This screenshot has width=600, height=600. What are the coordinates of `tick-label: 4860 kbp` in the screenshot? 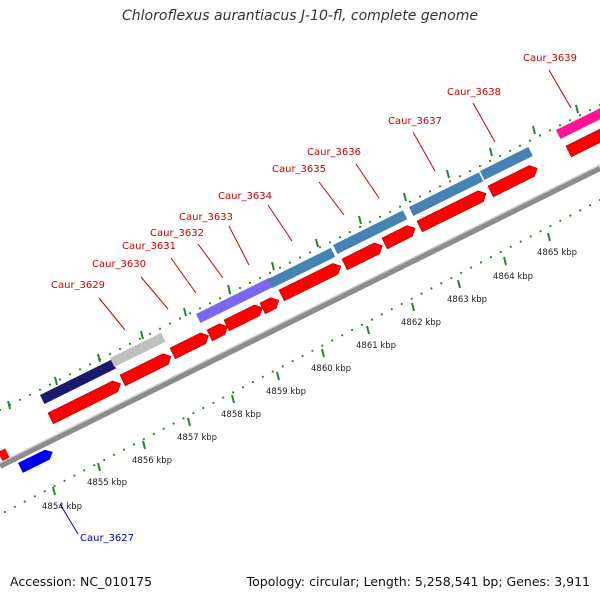 It's located at (331, 369).